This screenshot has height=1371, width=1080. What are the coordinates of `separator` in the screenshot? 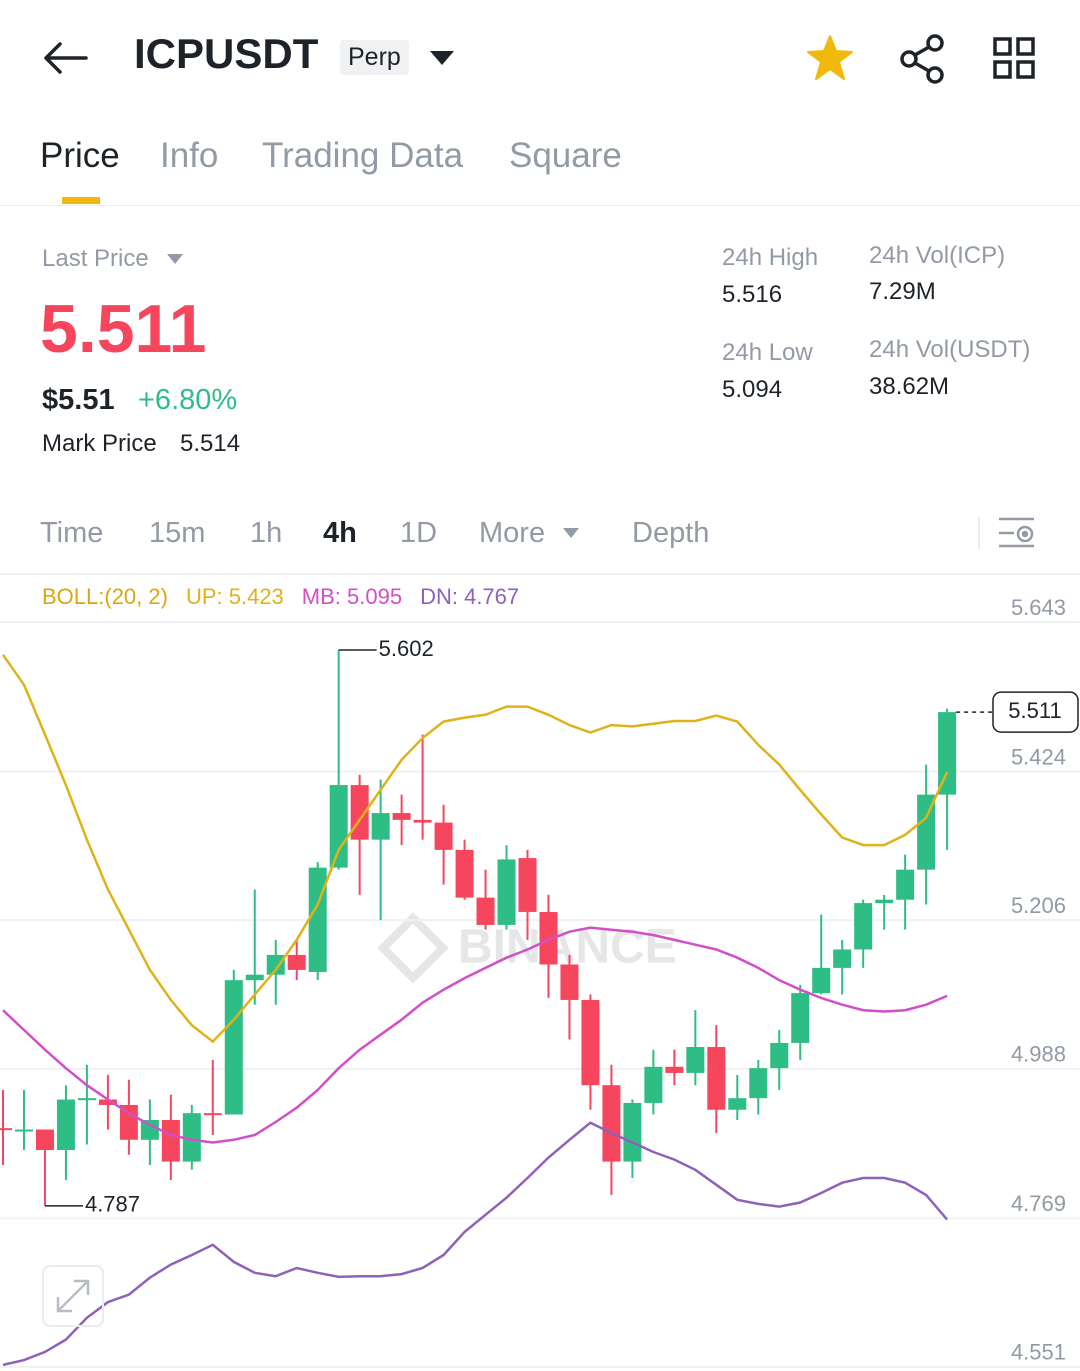 It's located at (979, 533).